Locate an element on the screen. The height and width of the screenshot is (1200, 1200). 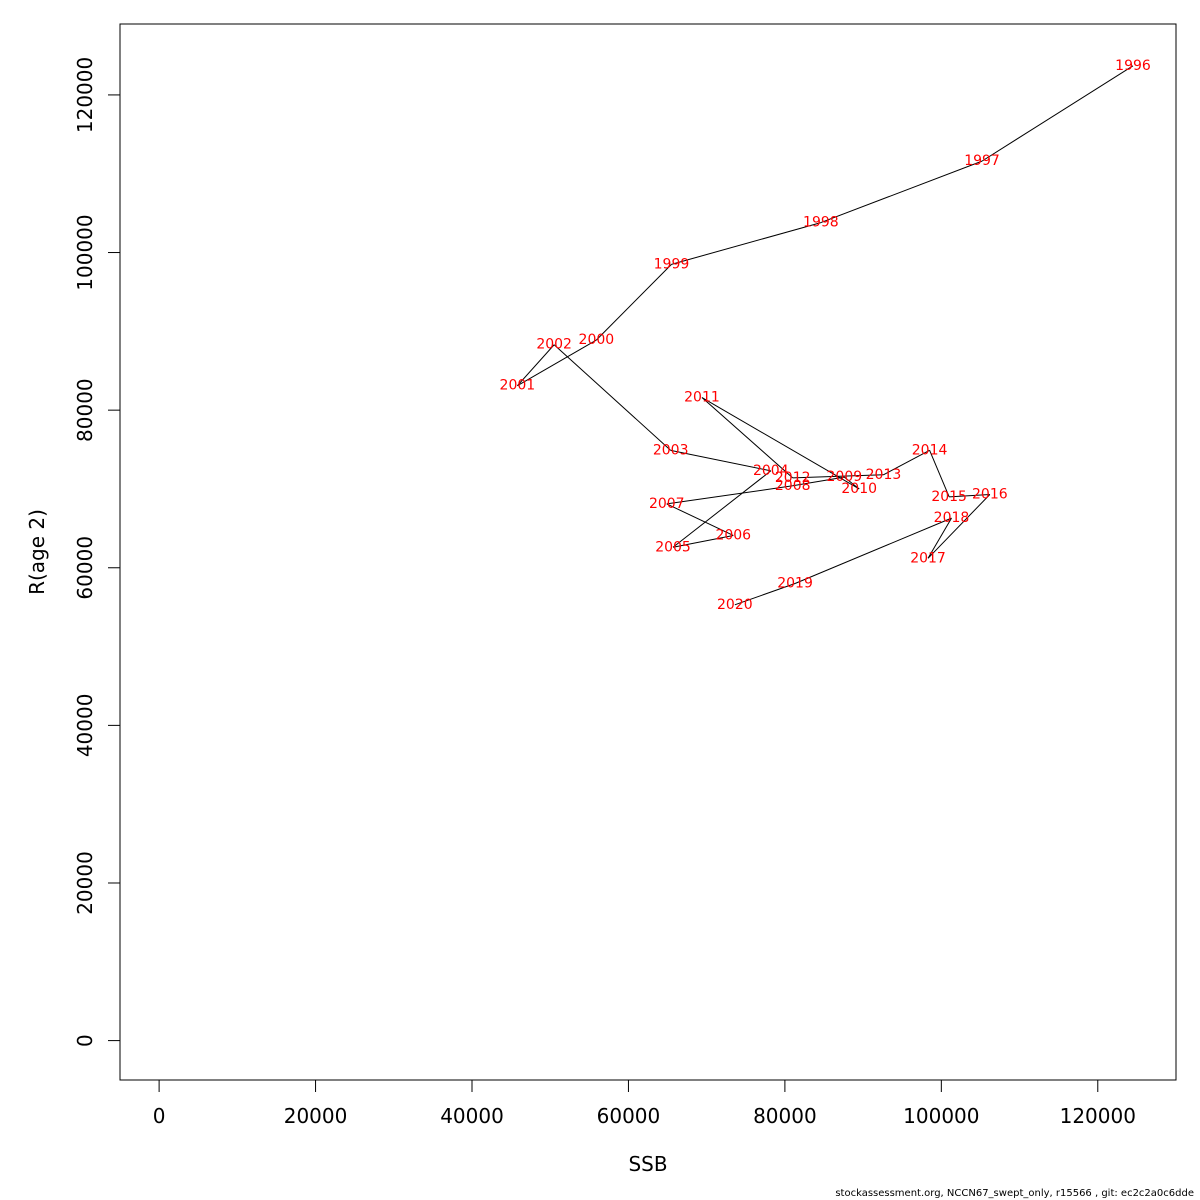
x-tick-label: 120000 is located at coordinates (1098, 1116).